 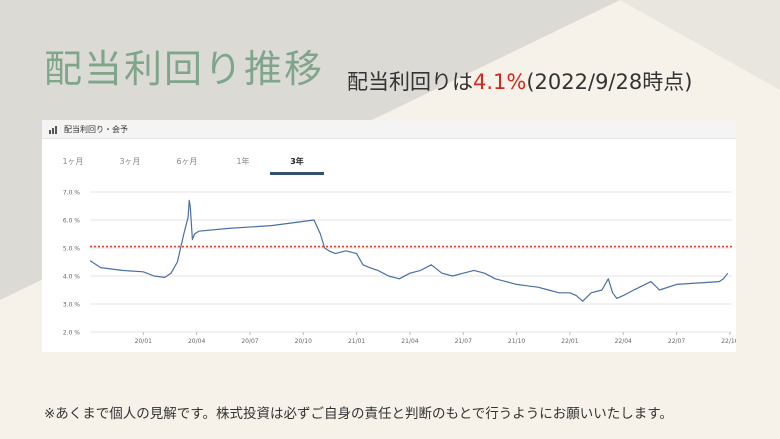 I want to click on bar-chart-icon, so click(x=53, y=130).